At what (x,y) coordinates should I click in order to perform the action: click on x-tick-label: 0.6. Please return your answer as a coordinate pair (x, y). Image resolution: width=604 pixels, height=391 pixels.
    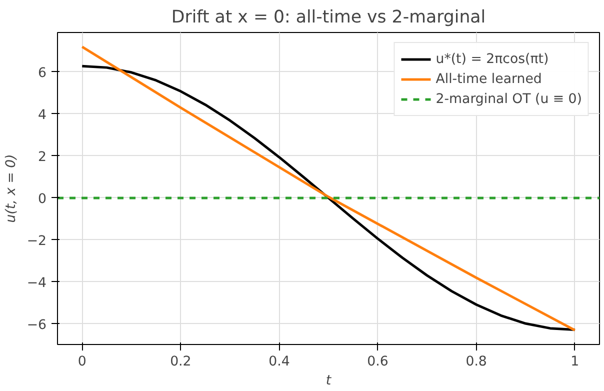
    Looking at the image, I should click on (377, 362).